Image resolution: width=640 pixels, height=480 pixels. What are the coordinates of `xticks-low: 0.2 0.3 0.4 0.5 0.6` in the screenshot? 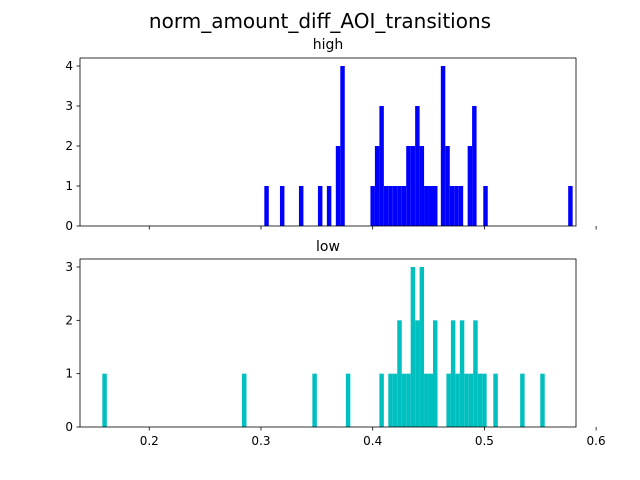 It's located at (373, 437).